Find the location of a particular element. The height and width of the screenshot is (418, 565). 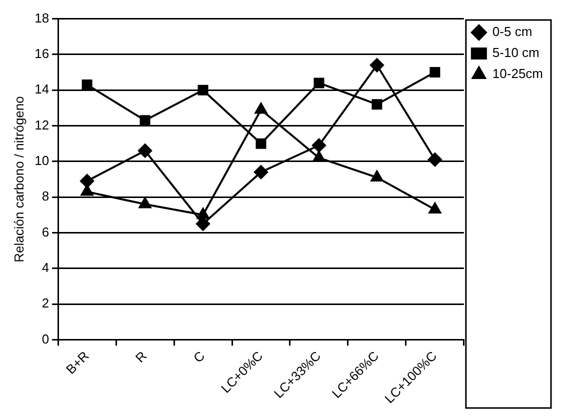

x-tick-label: R is located at coordinates (141, 357).